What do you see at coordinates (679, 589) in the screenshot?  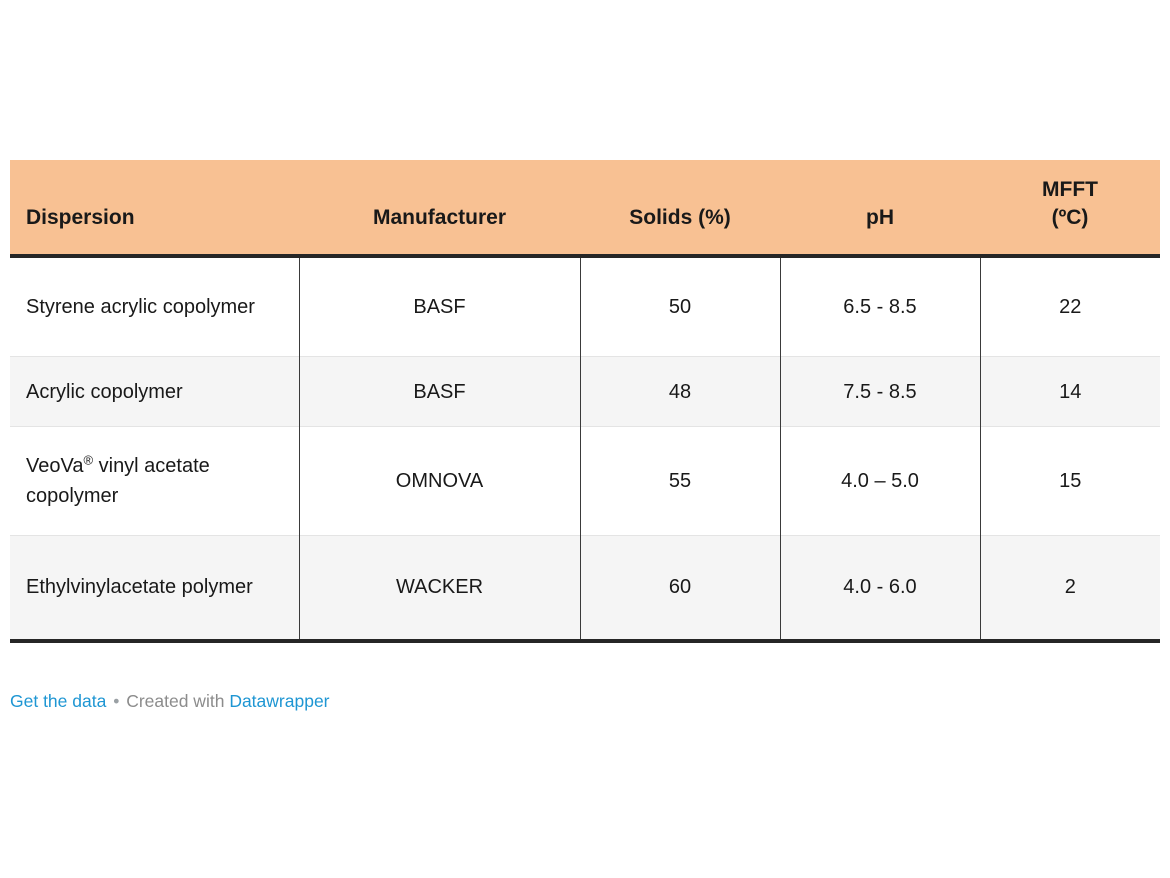 I see `cell-solids: 60` at bounding box center [679, 589].